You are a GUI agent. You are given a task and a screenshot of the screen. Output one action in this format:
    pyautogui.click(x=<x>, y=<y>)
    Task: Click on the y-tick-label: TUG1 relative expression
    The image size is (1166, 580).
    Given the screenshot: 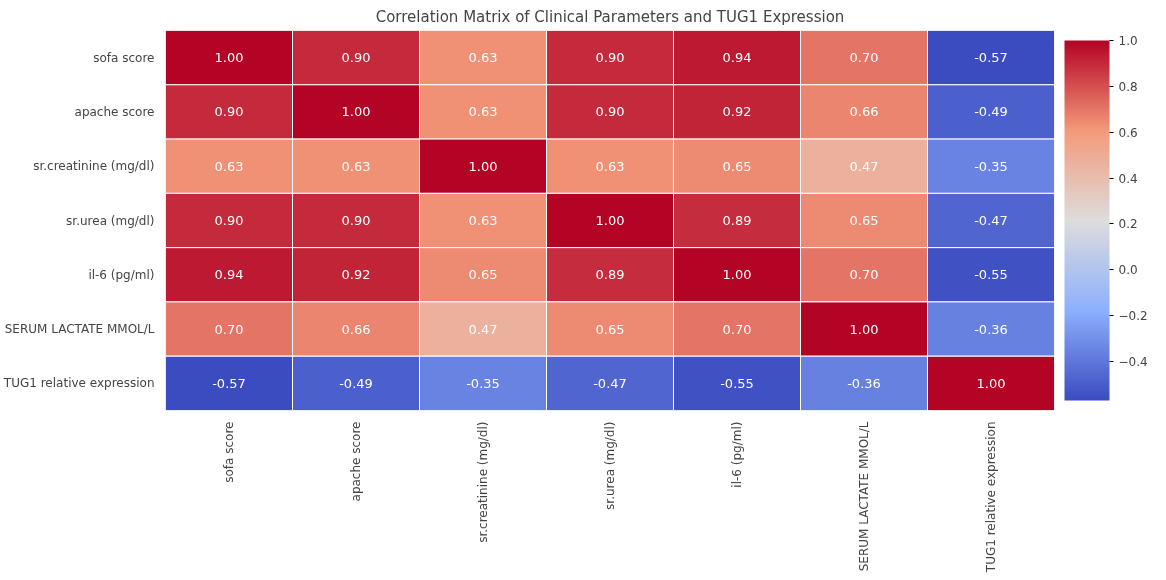 What is the action you would take?
    pyautogui.click(x=78, y=383)
    